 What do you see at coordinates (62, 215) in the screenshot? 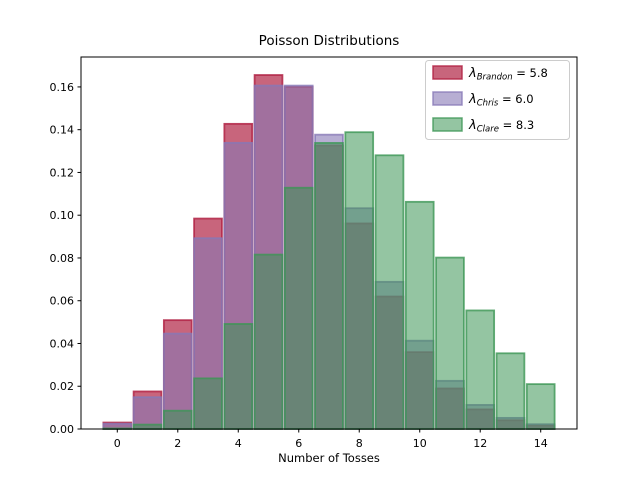
I see `y-tick-label: 0.10` at bounding box center [62, 215].